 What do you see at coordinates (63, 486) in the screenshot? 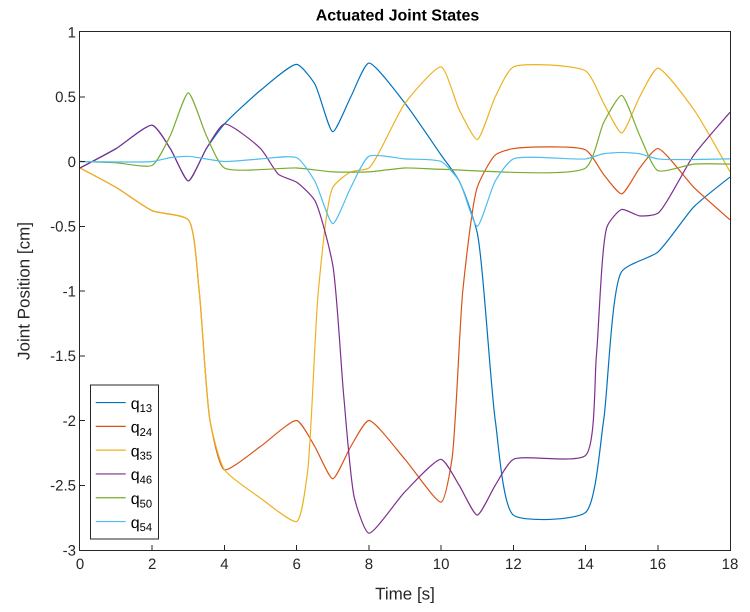
I see `y-tick-label: -2.5` at bounding box center [63, 486].